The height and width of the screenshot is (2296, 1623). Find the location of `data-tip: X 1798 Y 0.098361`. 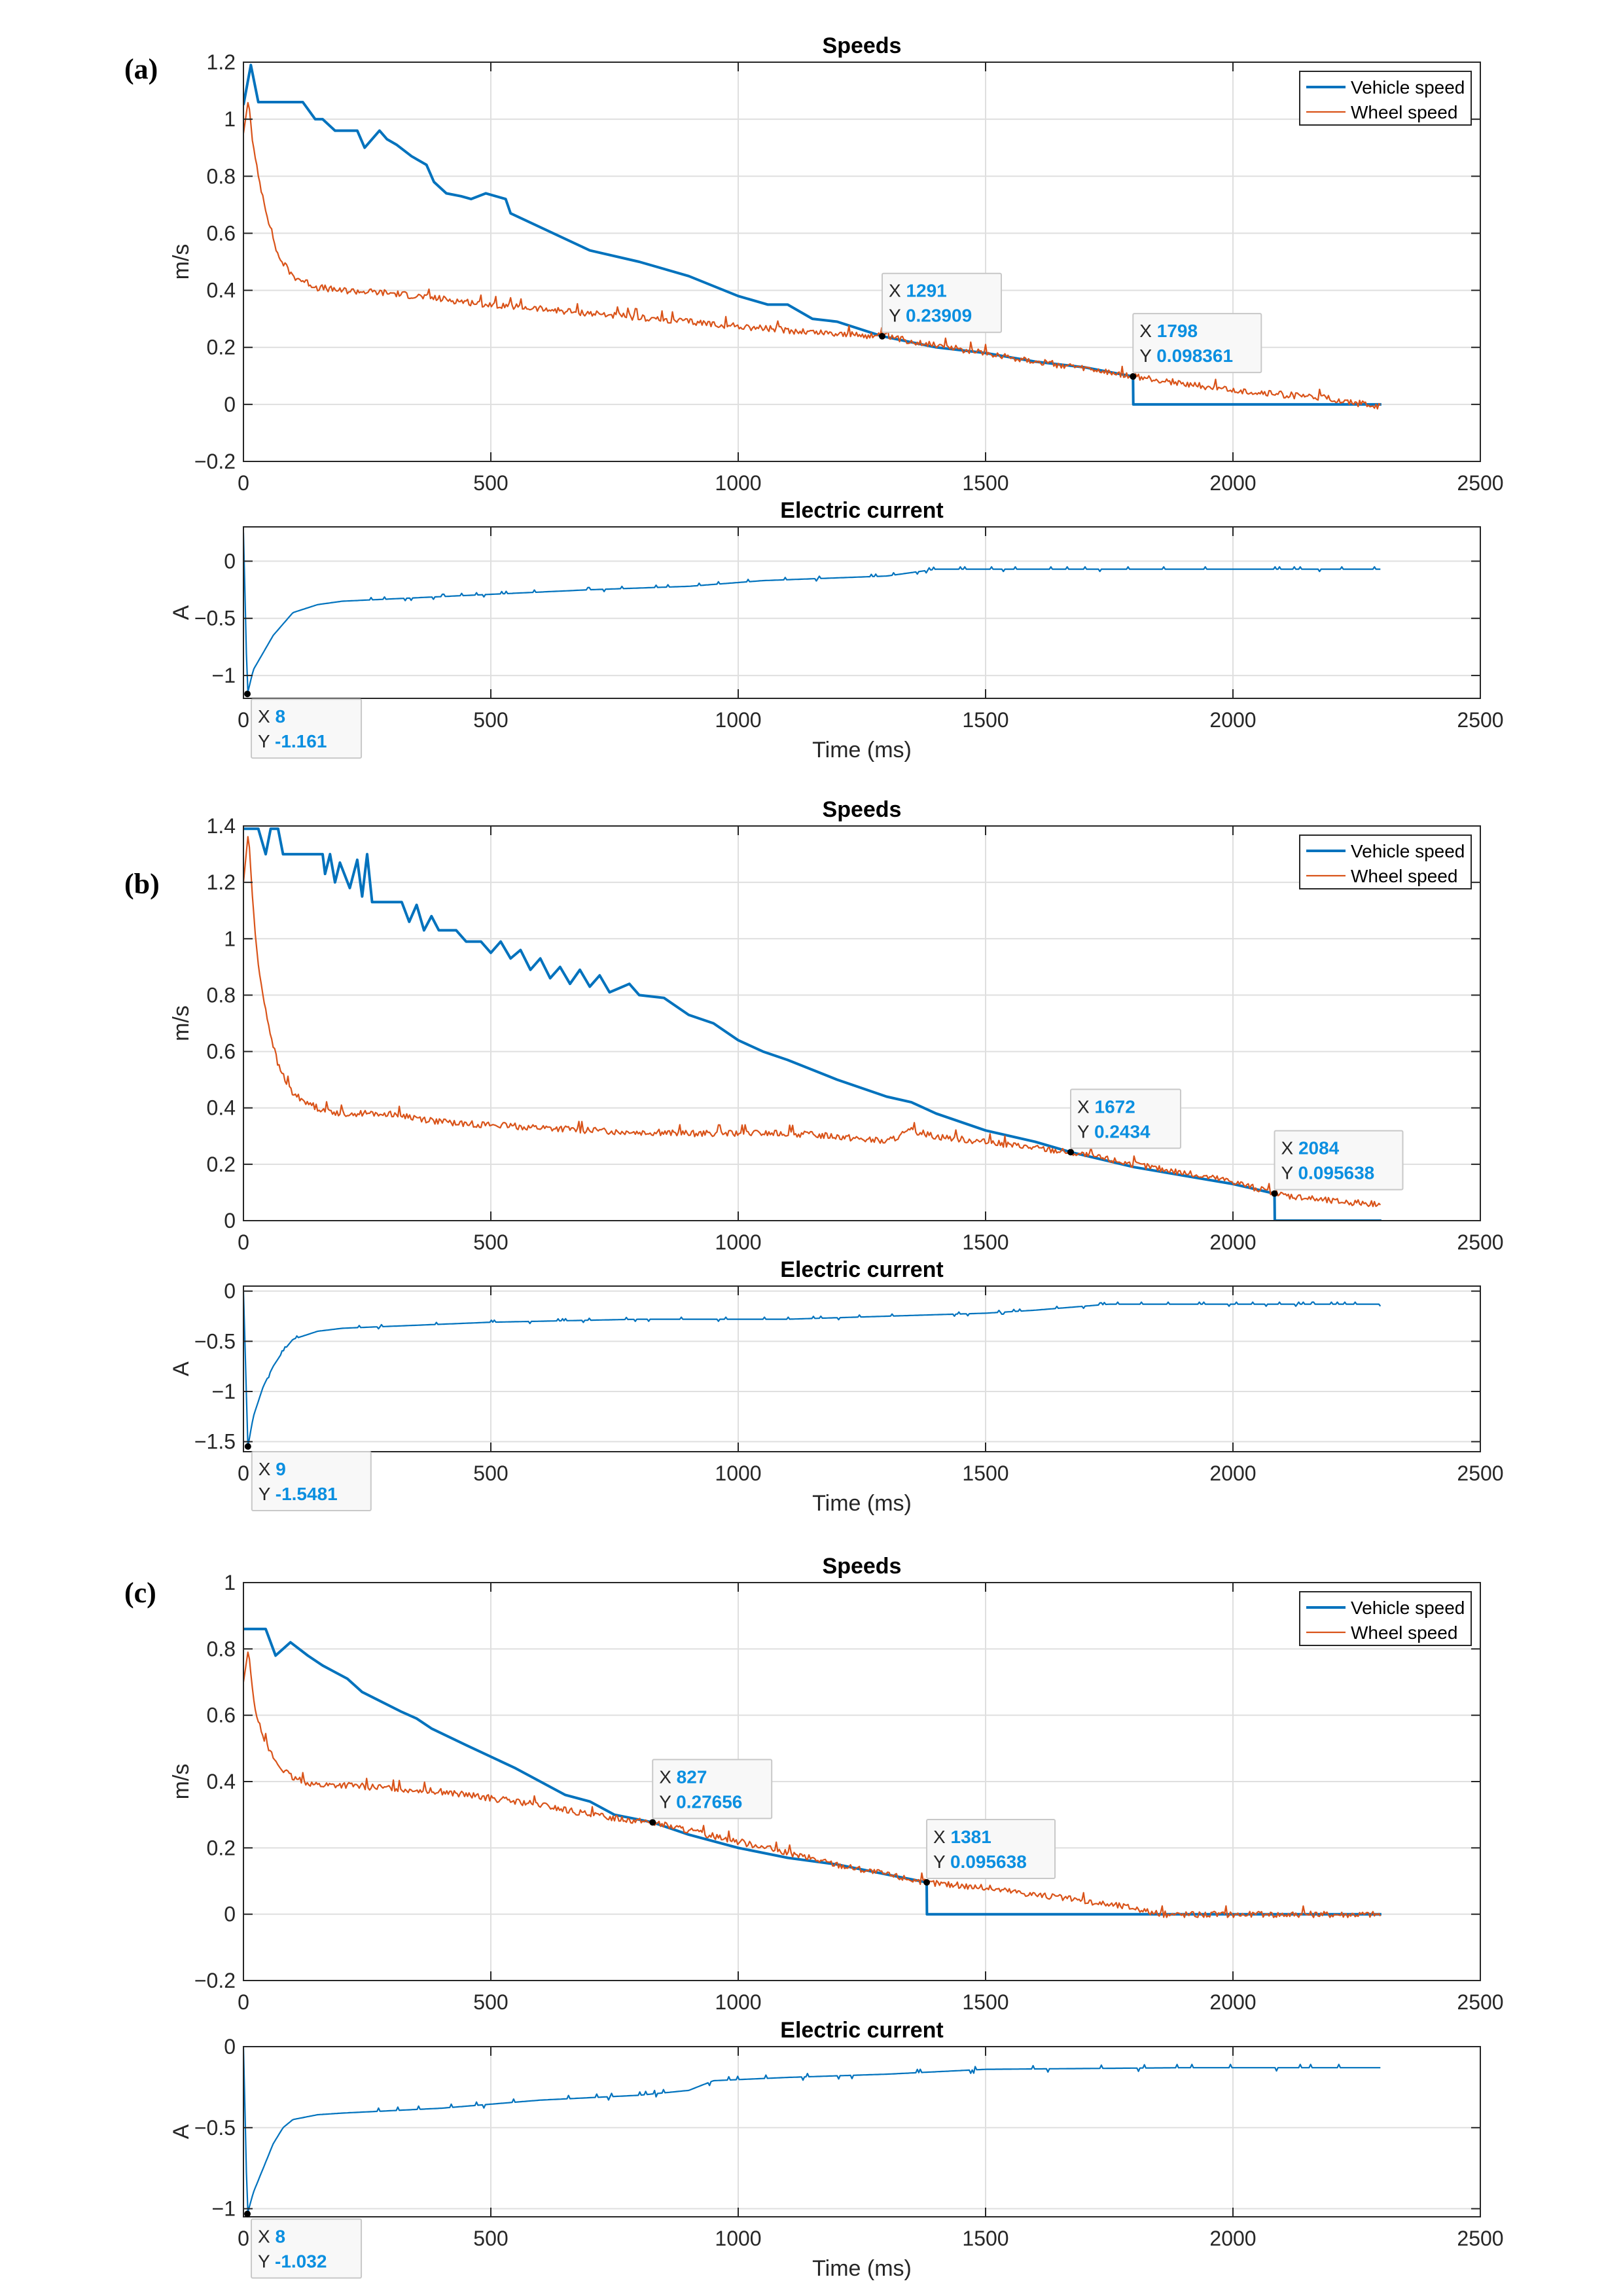

data-tip: X 1798 Y 0.098361 is located at coordinates (1196, 346).